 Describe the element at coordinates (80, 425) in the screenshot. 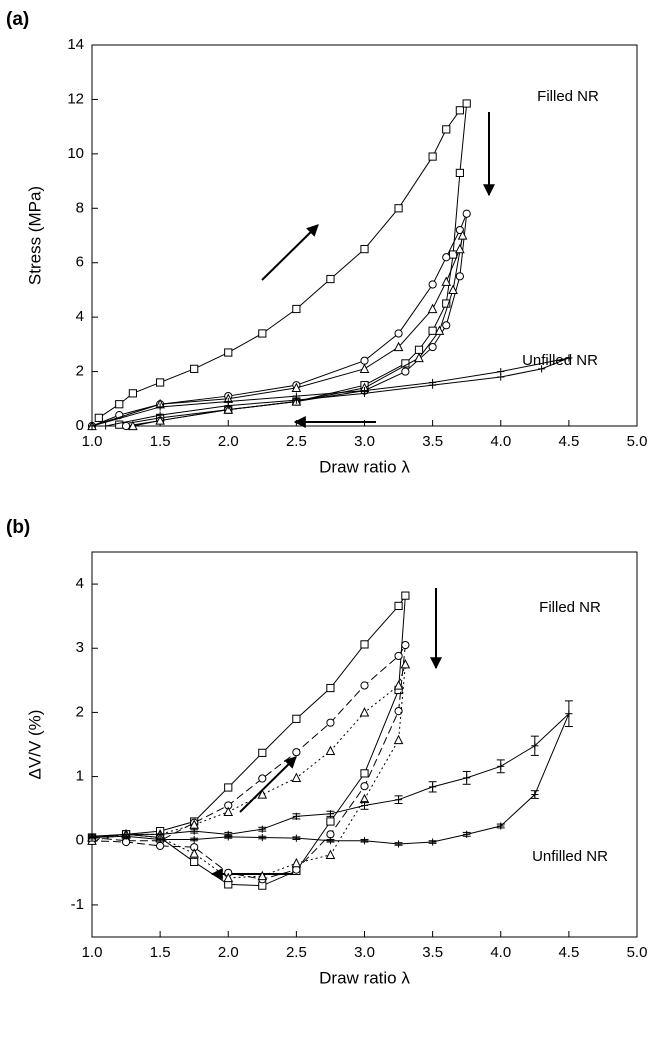

I see `y-tick-label: 0` at that location.